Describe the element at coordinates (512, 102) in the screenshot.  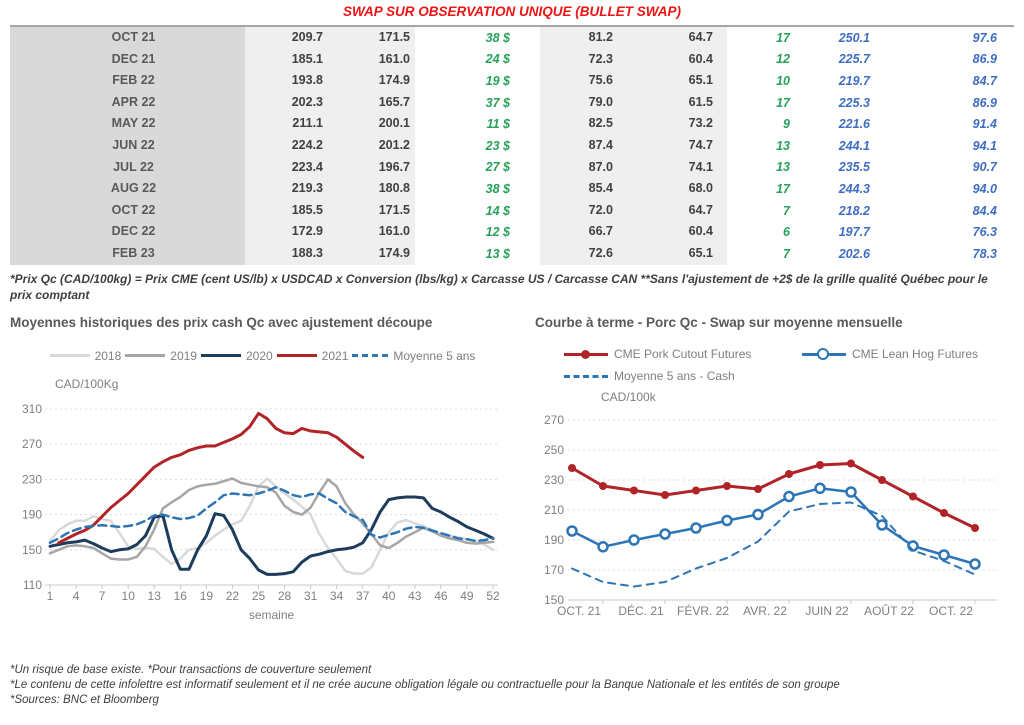
I see `table-row: APR 22 202.3 165.7 37 $ 79.0 61.5 17 225.3 86.9` at that location.